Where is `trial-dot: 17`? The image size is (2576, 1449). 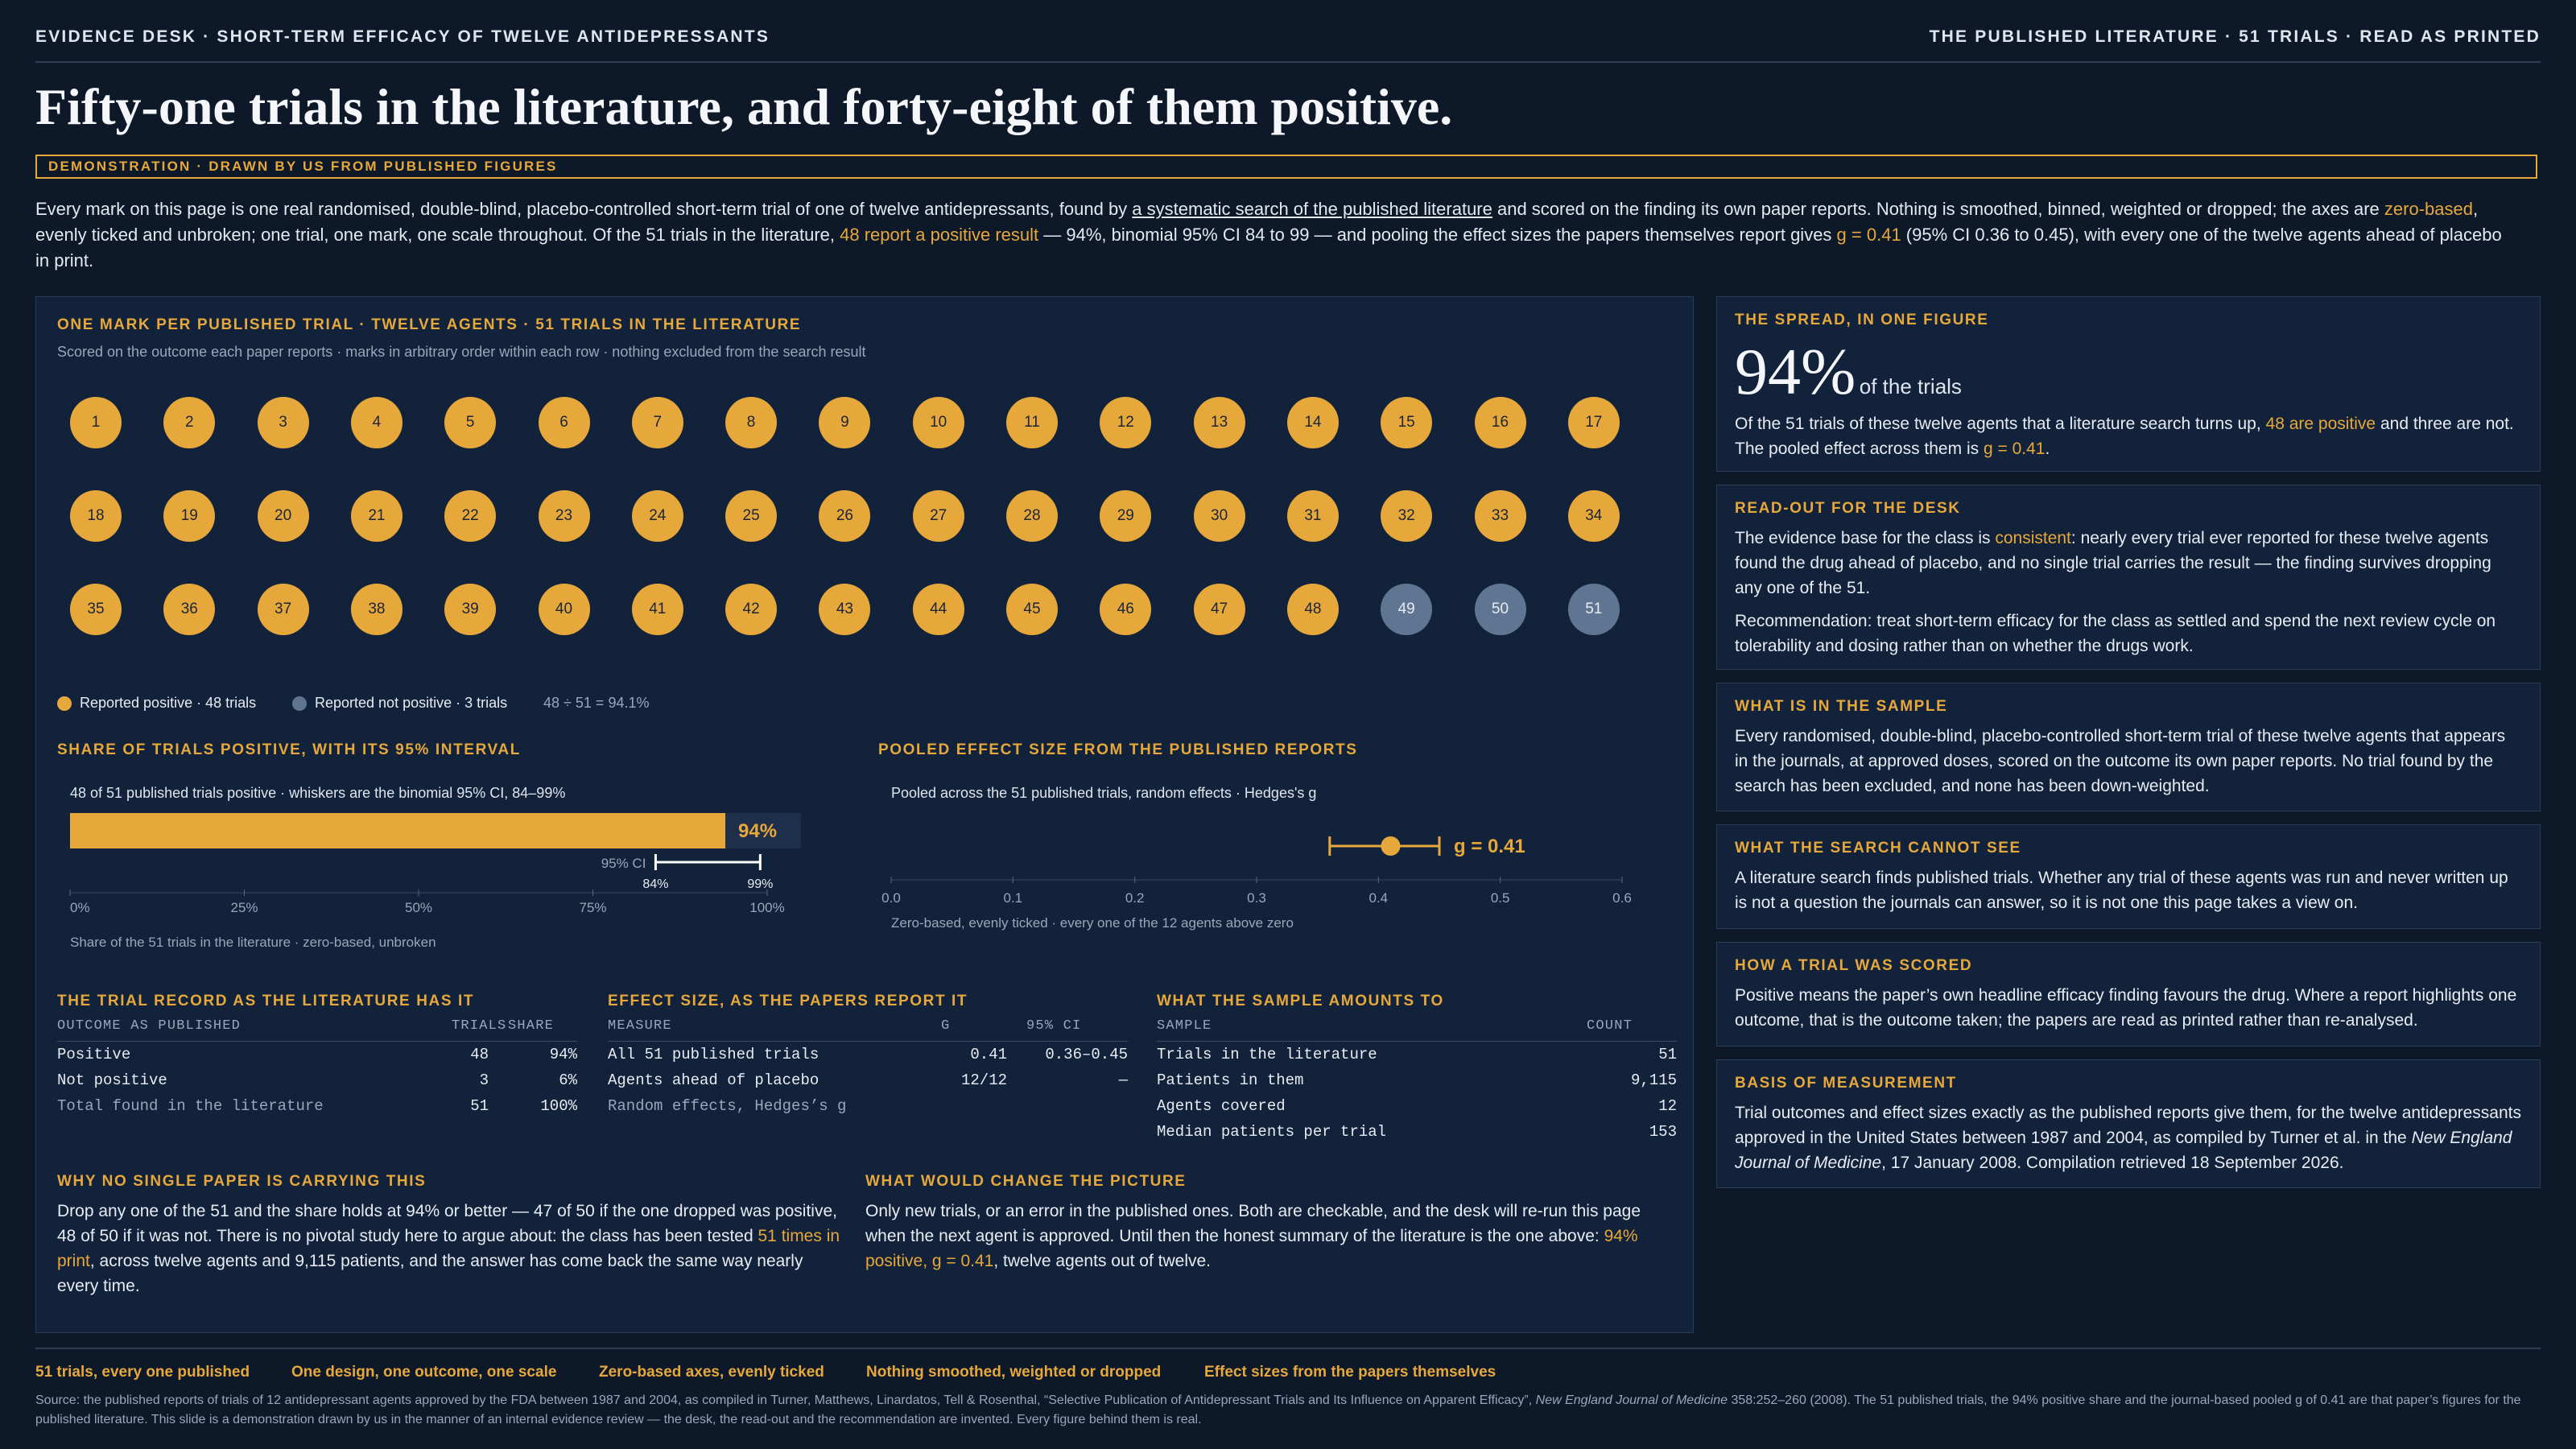 trial-dot: 17 is located at coordinates (1593, 422).